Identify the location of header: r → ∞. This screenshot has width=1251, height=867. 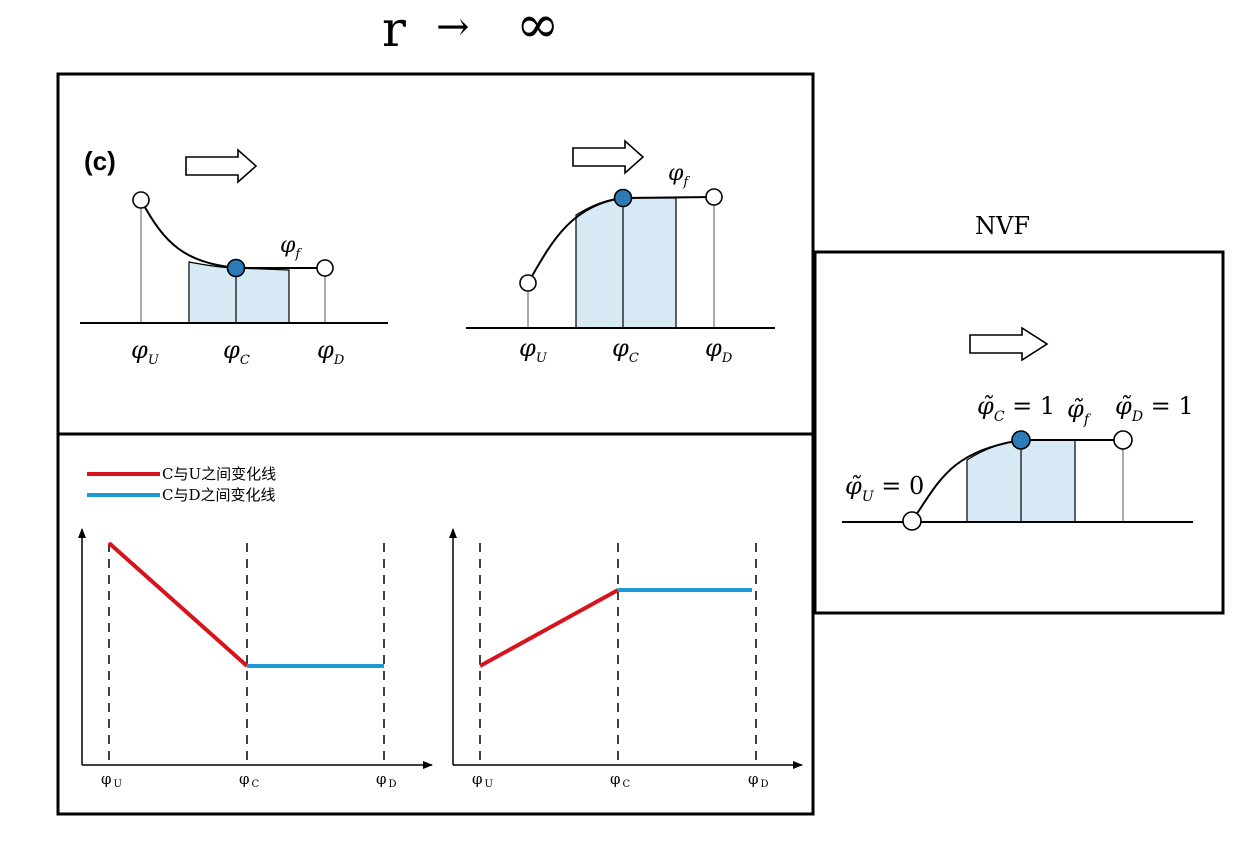
(470, 29).